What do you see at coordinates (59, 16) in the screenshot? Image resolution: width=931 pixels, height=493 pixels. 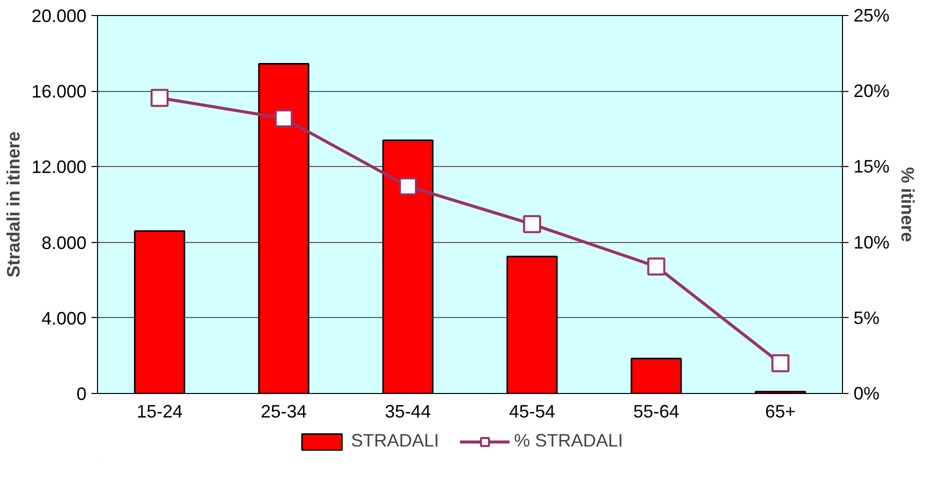 I see `y-tick-label: 20.000` at bounding box center [59, 16].